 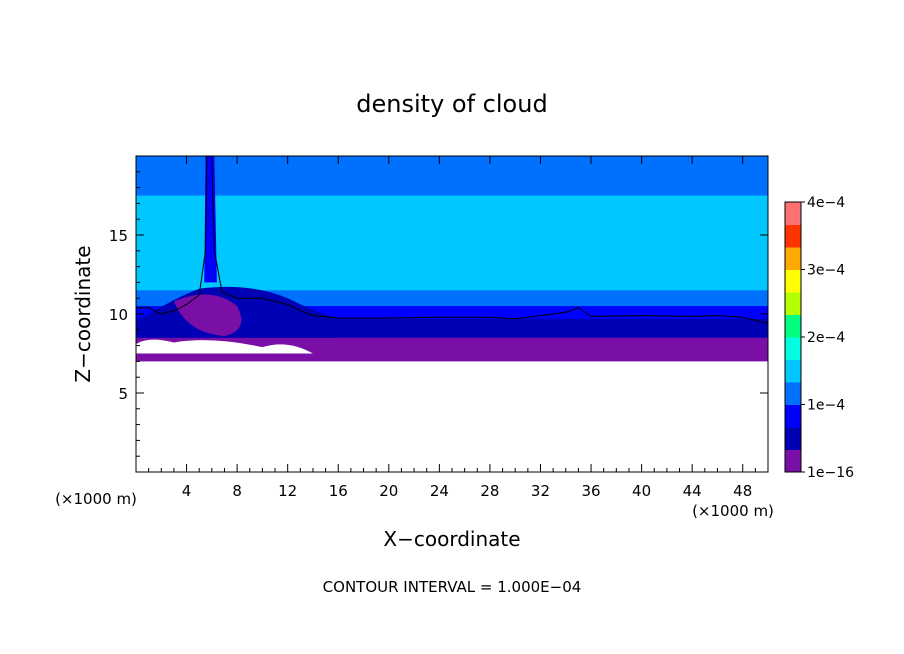 I want to click on x-unit-label-left: (×1000 m), so click(x=96, y=499).